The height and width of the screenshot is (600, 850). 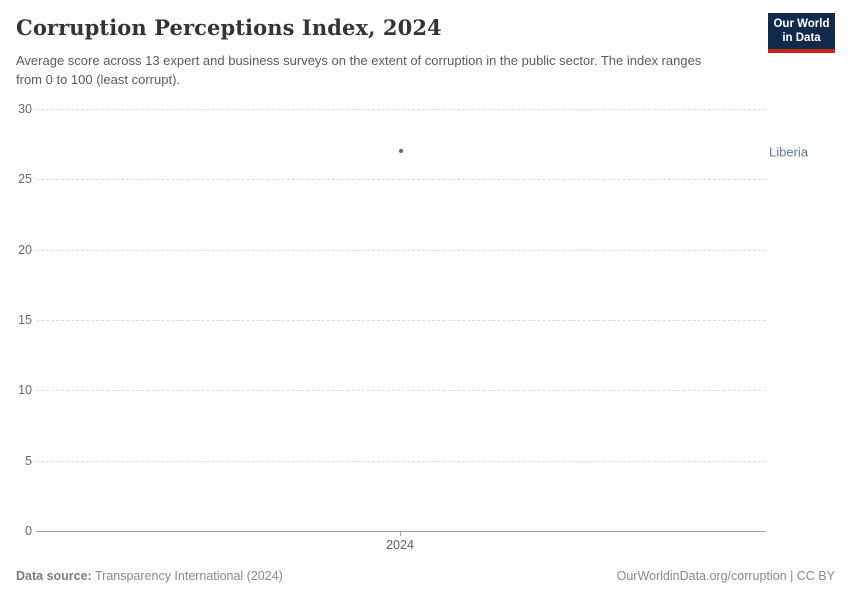 I want to click on x-axis-tick-label: 2024, so click(x=400, y=545).